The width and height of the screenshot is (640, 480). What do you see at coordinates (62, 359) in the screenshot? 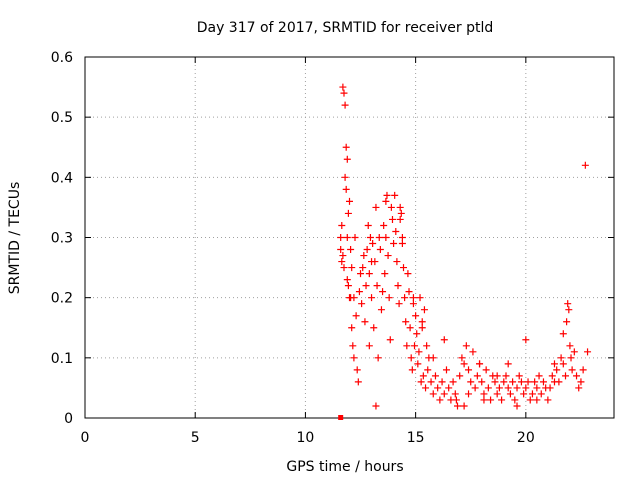
I see `y-tick-label: 0.1` at bounding box center [62, 359].